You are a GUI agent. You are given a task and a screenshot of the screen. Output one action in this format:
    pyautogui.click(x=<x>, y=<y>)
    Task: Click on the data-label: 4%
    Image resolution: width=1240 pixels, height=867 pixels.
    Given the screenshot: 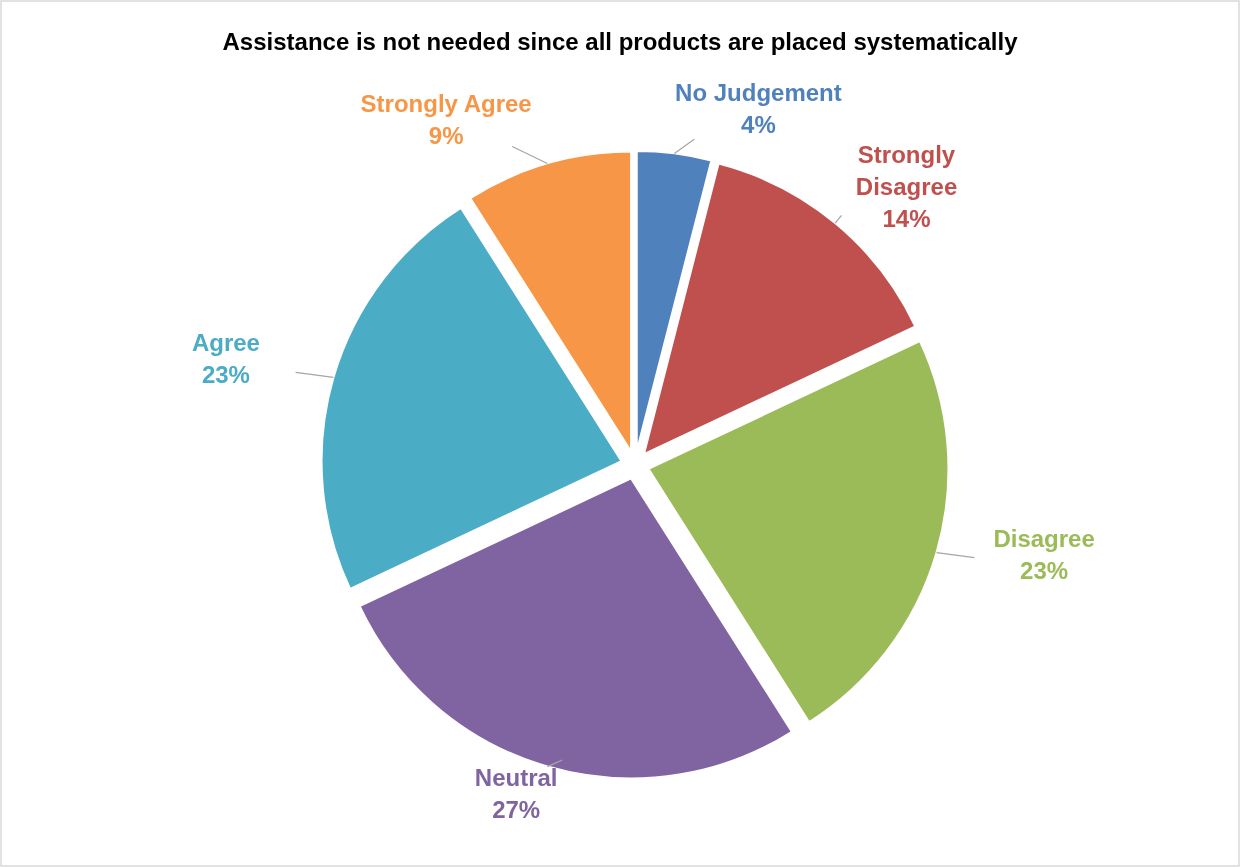 What is the action you would take?
    pyautogui.click(x=758, y=124)
    